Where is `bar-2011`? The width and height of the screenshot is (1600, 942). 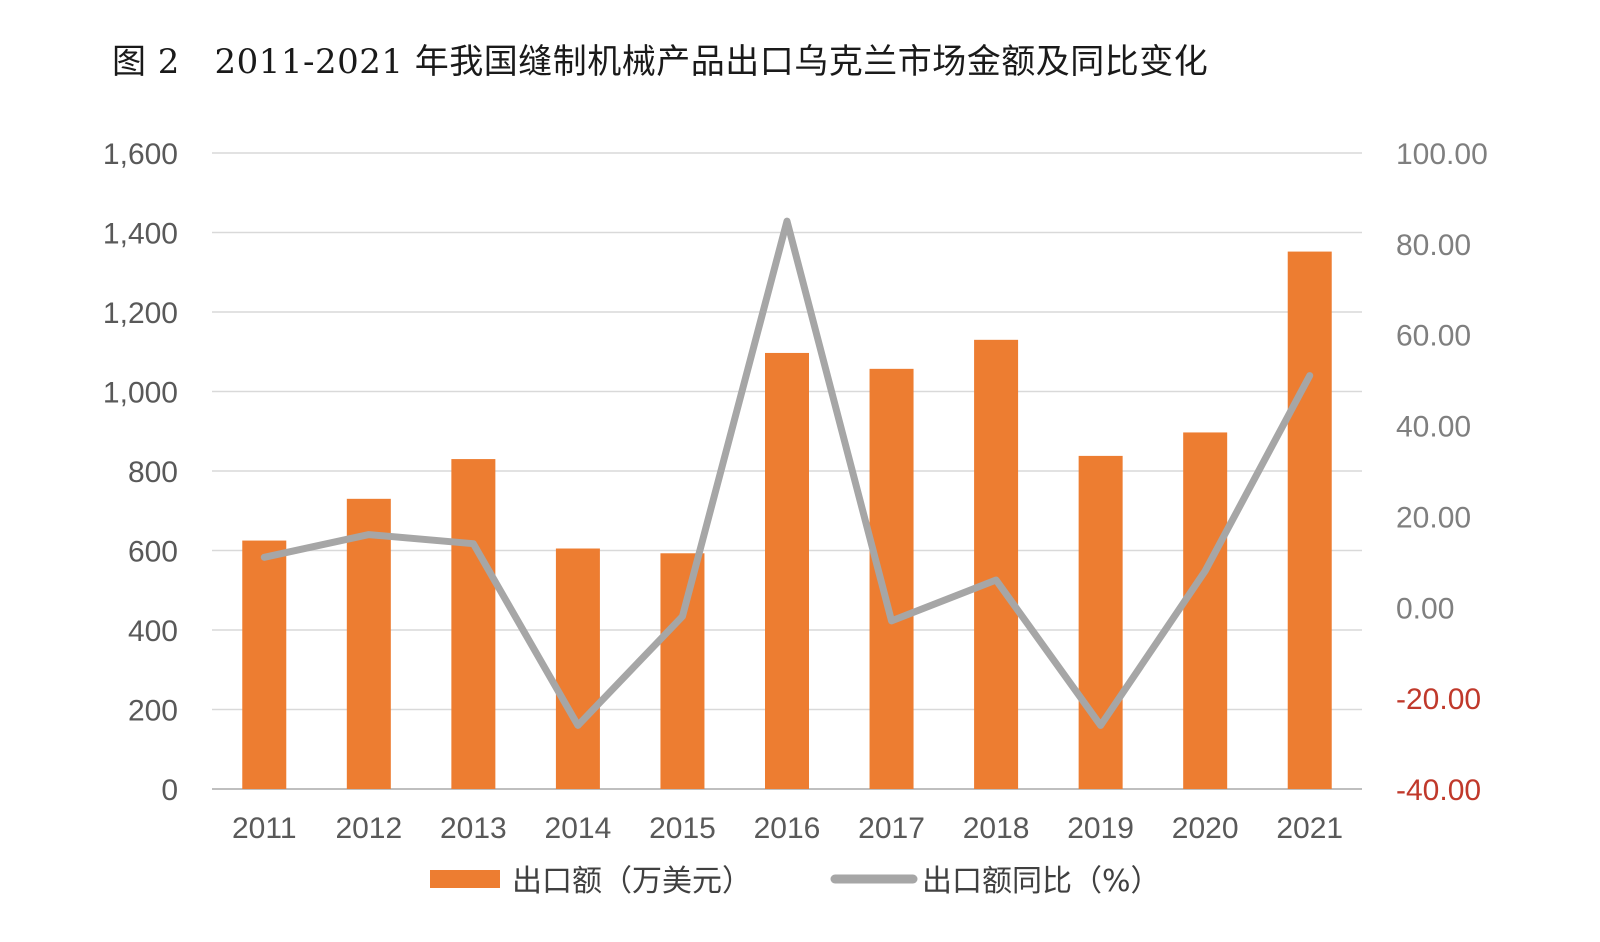 bar-2011 is located at coordinates (264, 664).